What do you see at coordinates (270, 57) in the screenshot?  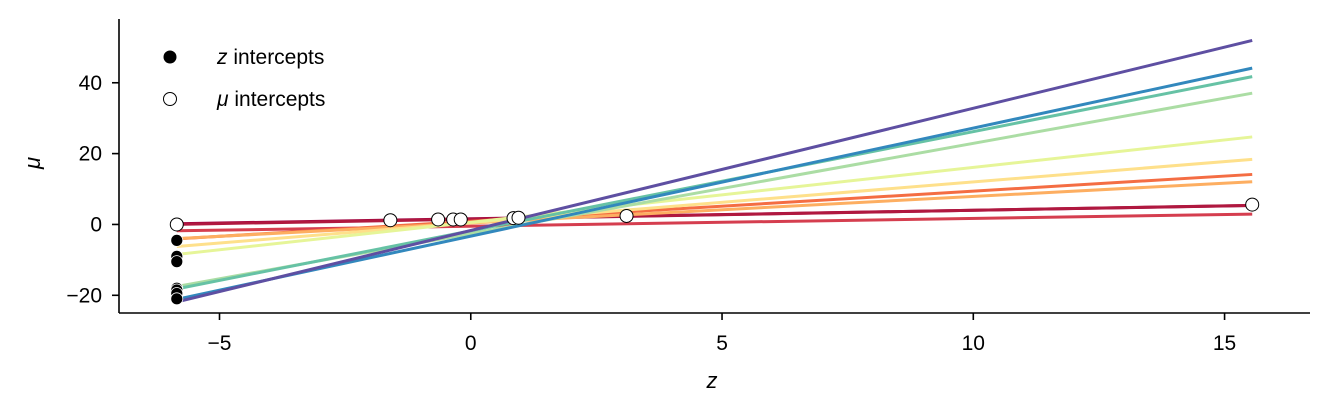 I see `legend-label-z-intercepts: z intercepts` at bounding box center [270, 57].